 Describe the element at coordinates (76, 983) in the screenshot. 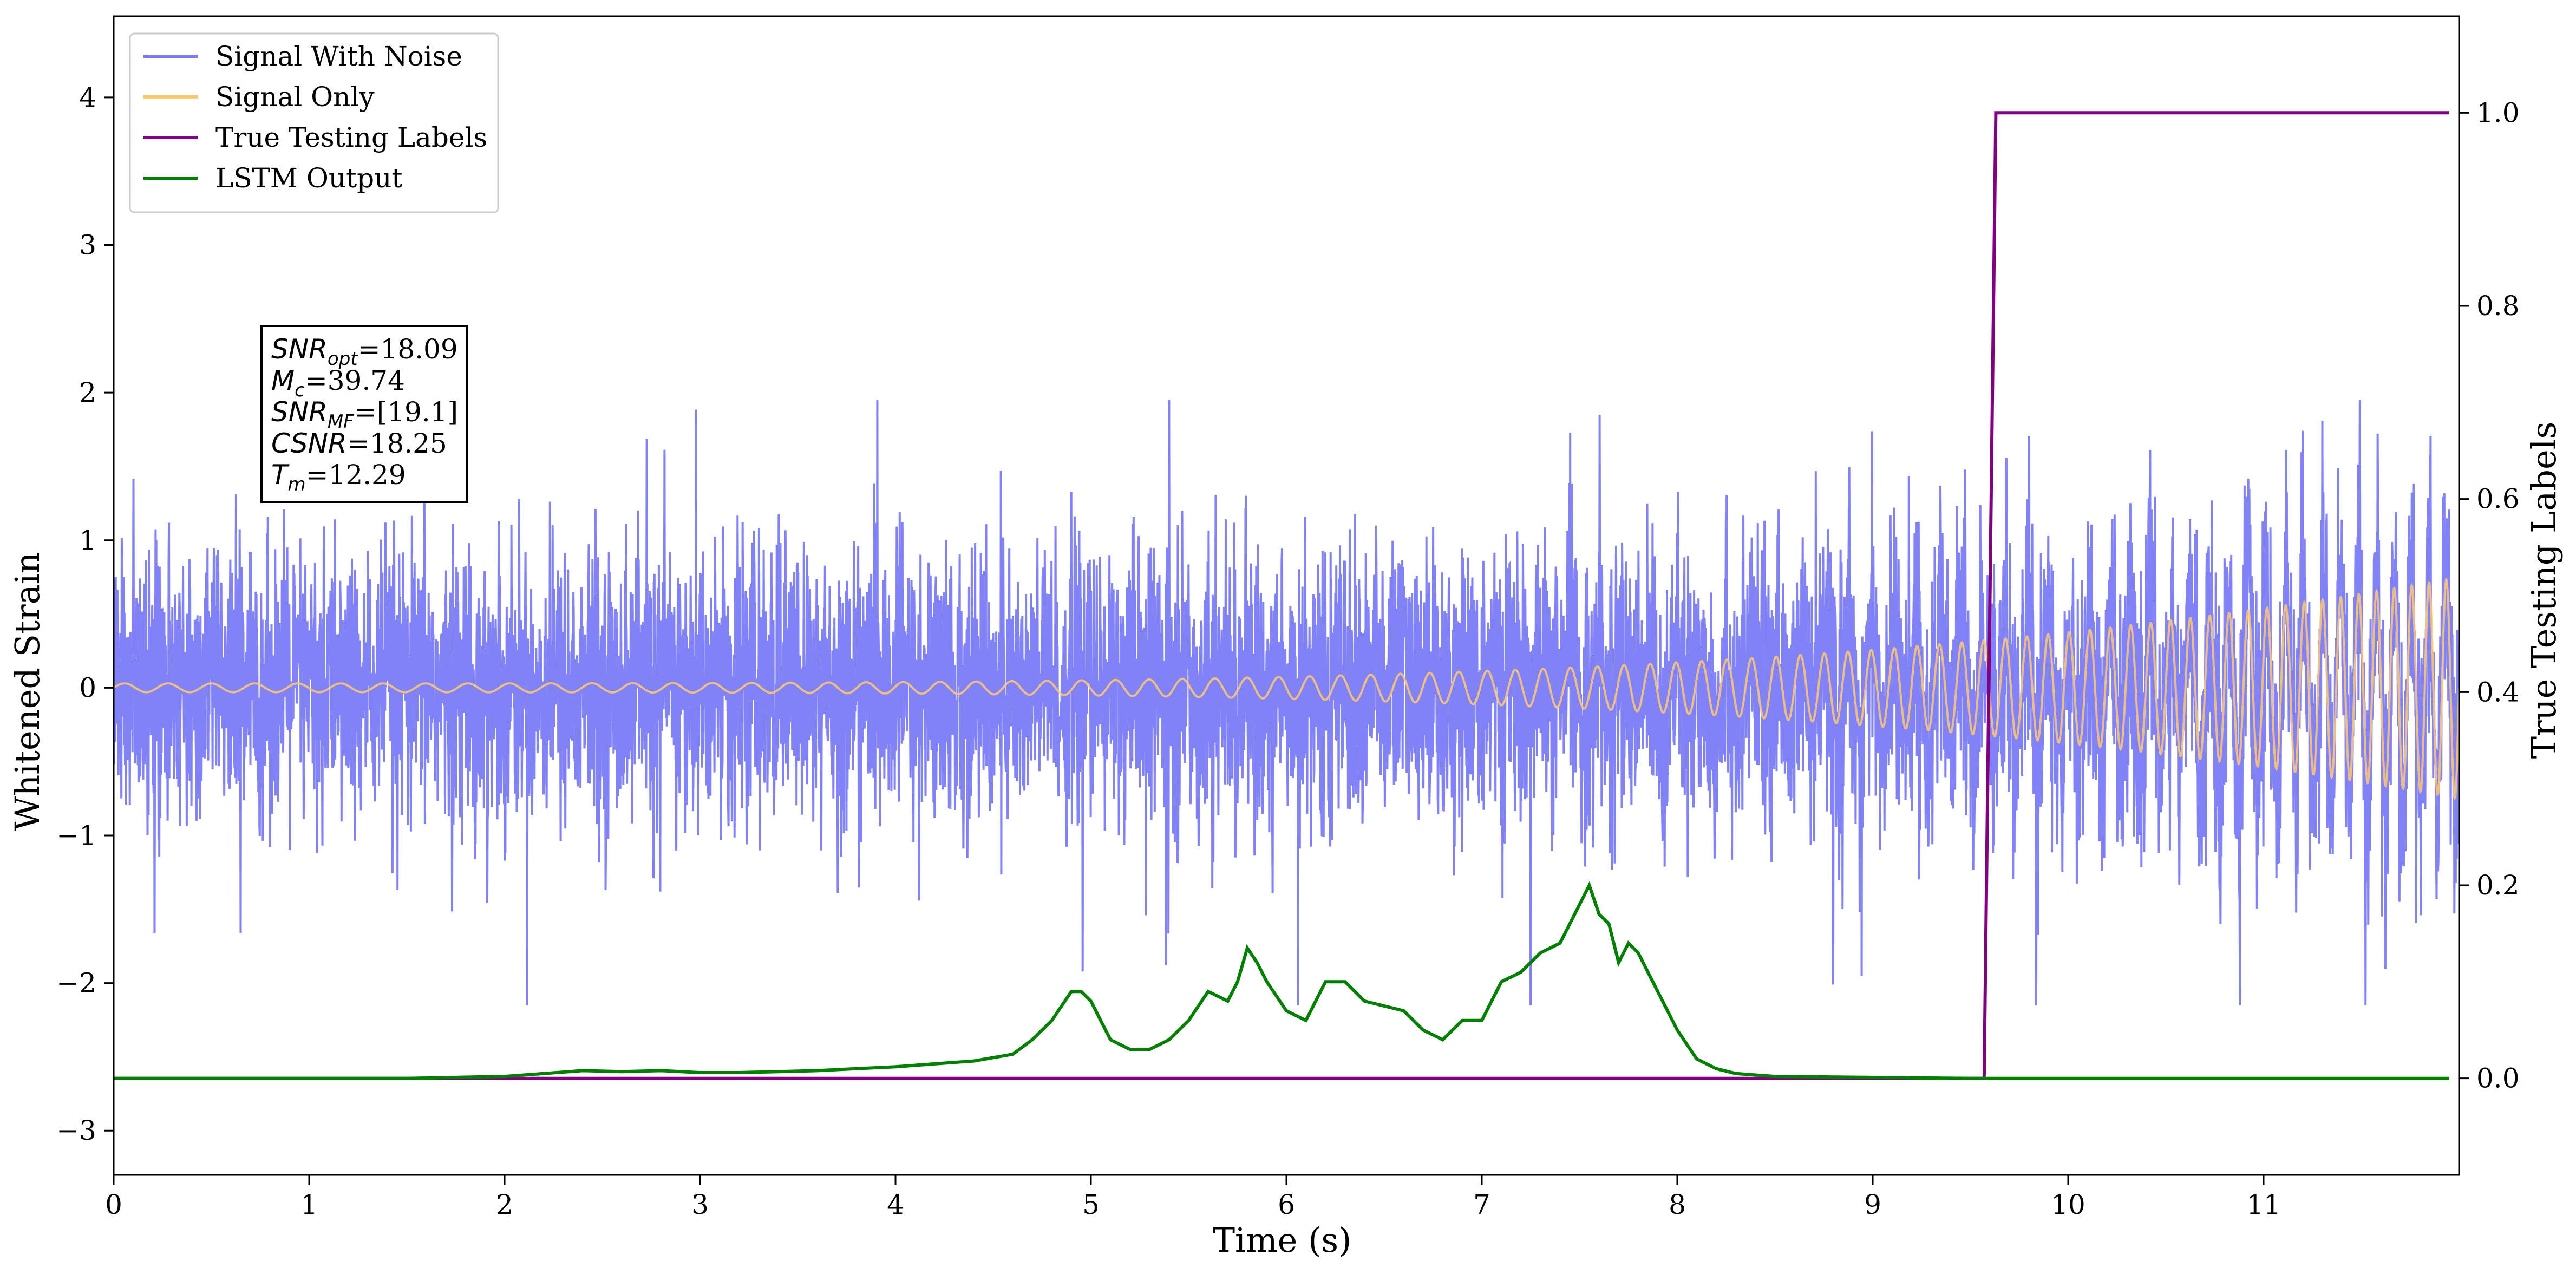

I see `y-tick-label: −2` at that location.